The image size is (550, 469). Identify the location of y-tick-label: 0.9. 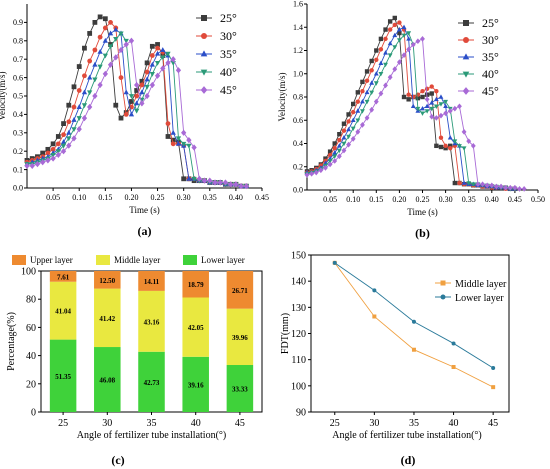
(18, 22).